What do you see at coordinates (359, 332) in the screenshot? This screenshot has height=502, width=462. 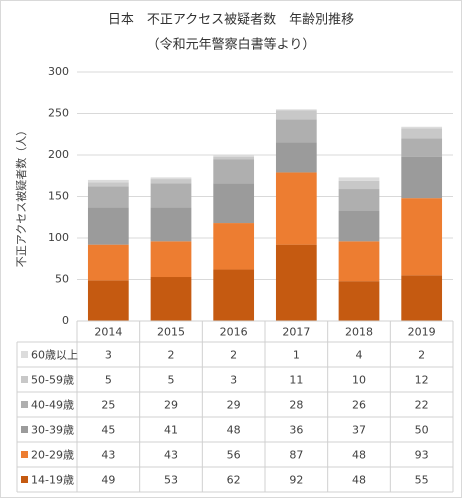 I see `x-tick-label: 2018` at bounding box center [359, 332].